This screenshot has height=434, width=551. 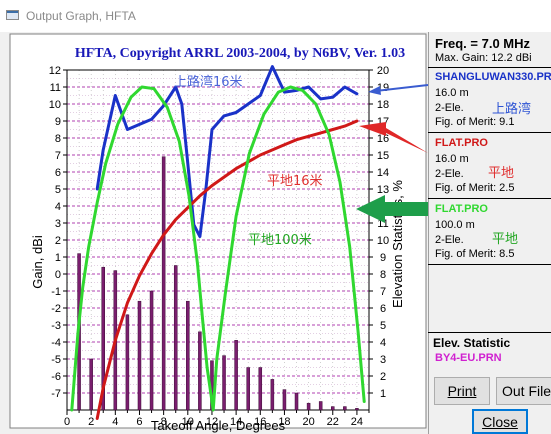 What do you see at coordinates (461, 209) in the screenshot?
I see `entry-3-file: FLAT.PRO` at bounding box center [461, 209].